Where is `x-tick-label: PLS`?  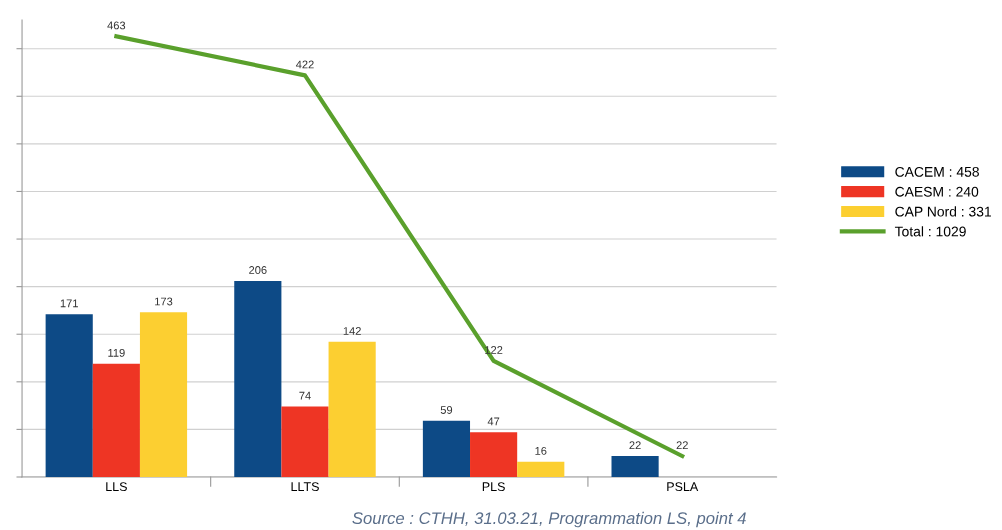 x-tick-label: PLS is located at coordinates (493, 487).